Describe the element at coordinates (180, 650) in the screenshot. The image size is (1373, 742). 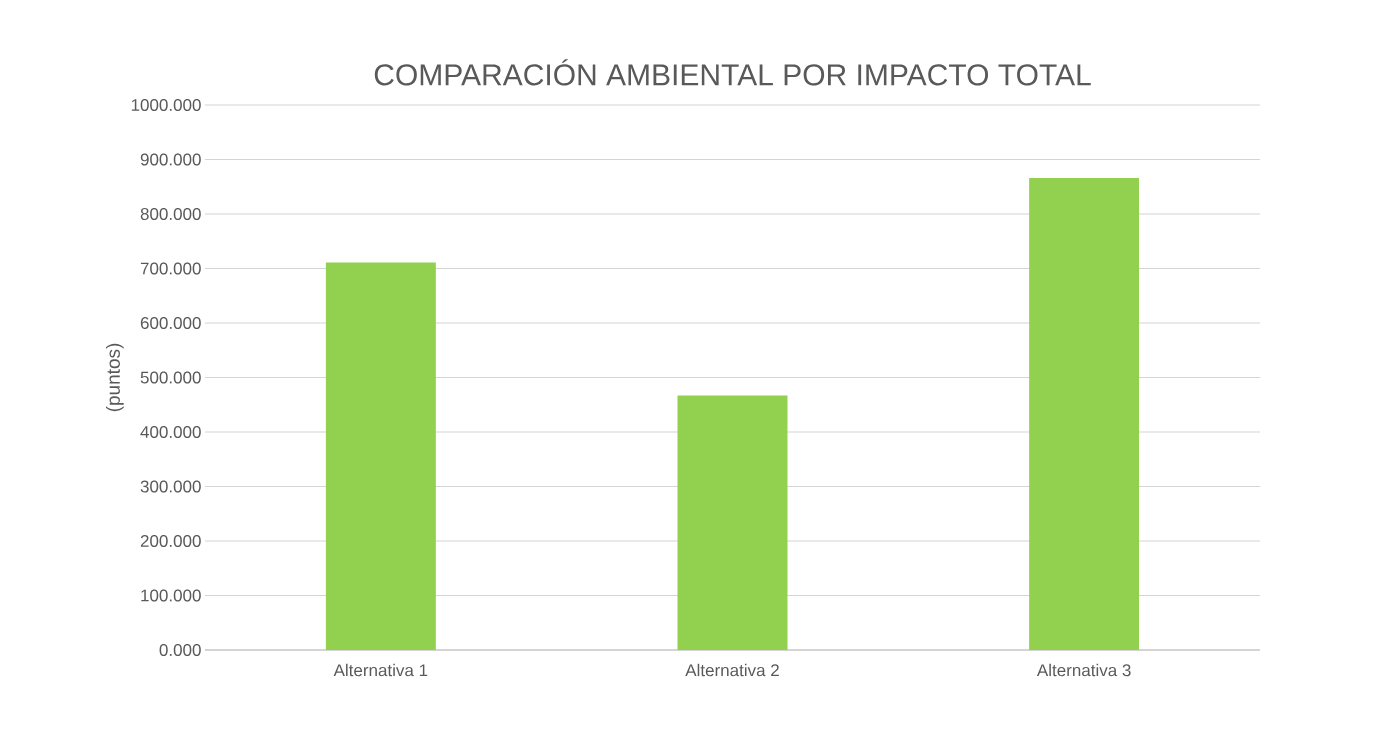
I see `y-tick-label: 0.000` at that location.